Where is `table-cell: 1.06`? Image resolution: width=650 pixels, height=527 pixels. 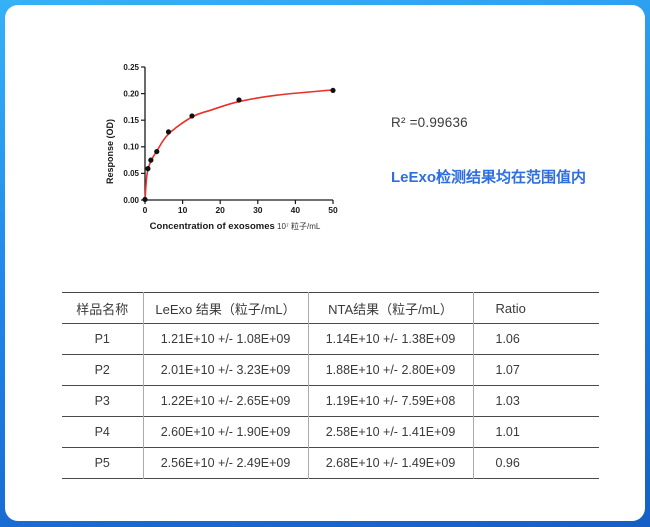 table-cell: 1.06 is located at coordinates (535, 339).